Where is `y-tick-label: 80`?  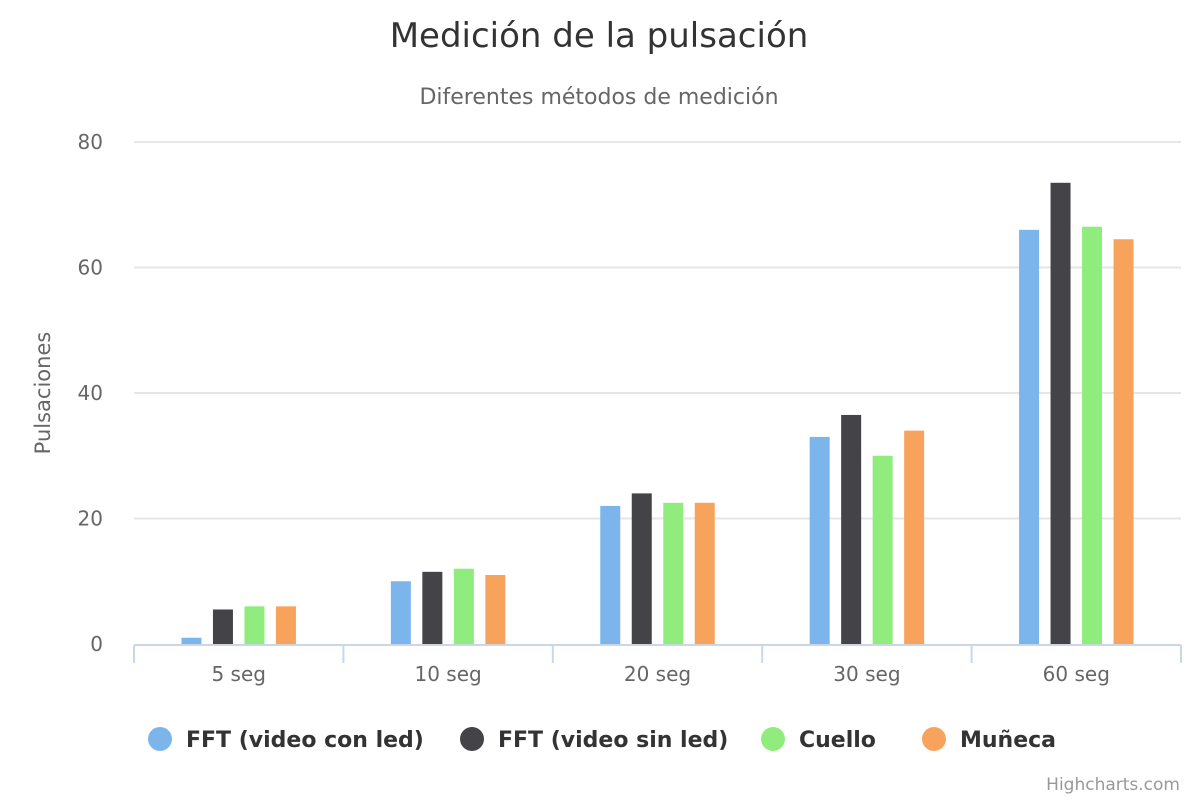 y-tick-label: 80 is located at coordinates (90, 142).